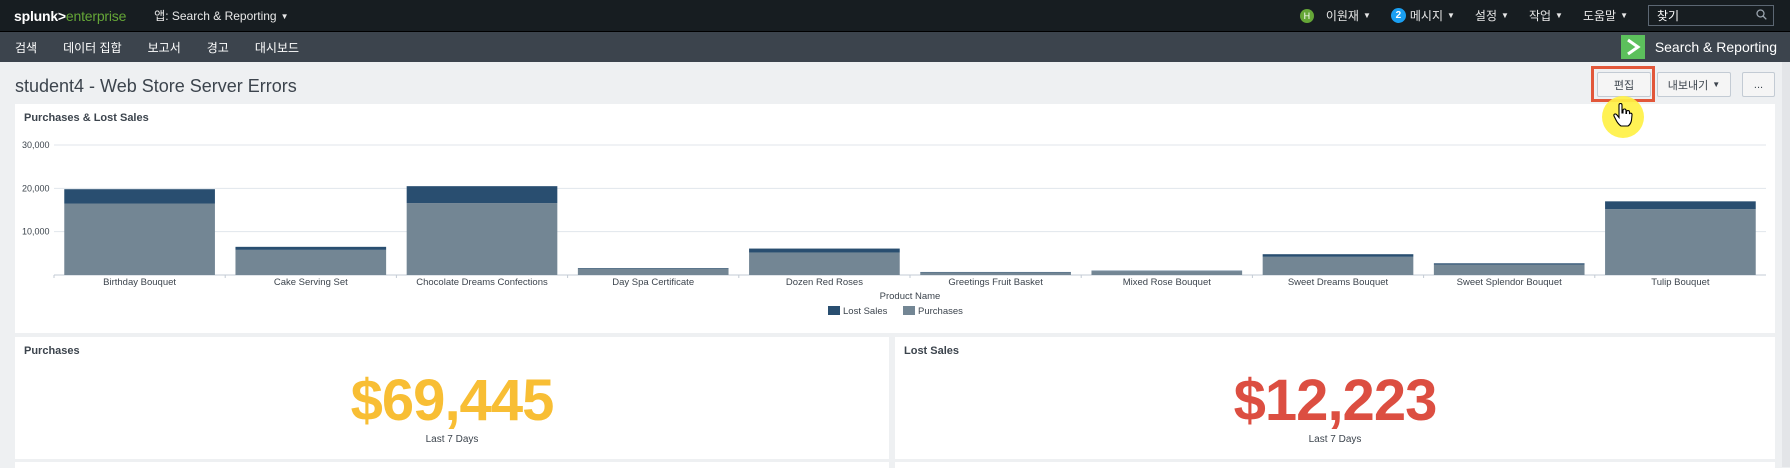 This screenshot has height=468, width=1790. I want to click on search-icon, so click(1761, 14).